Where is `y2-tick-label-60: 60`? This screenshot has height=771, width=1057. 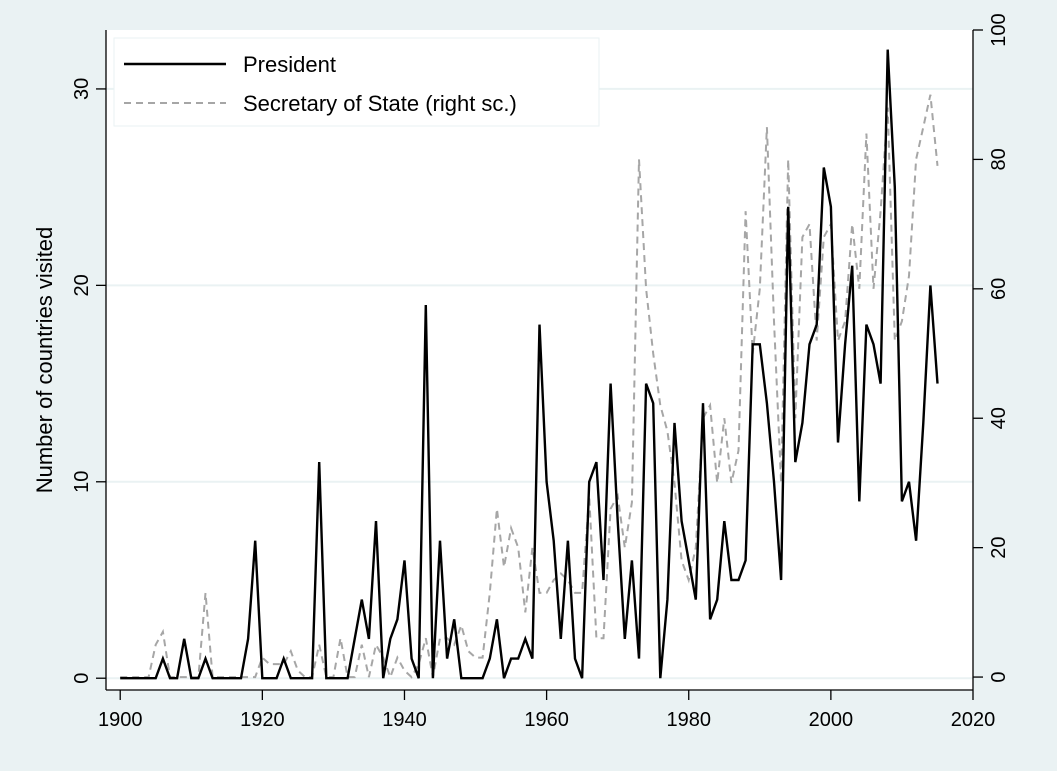
y2-tick-label-60: 60 is located at coordinates (999, 289).